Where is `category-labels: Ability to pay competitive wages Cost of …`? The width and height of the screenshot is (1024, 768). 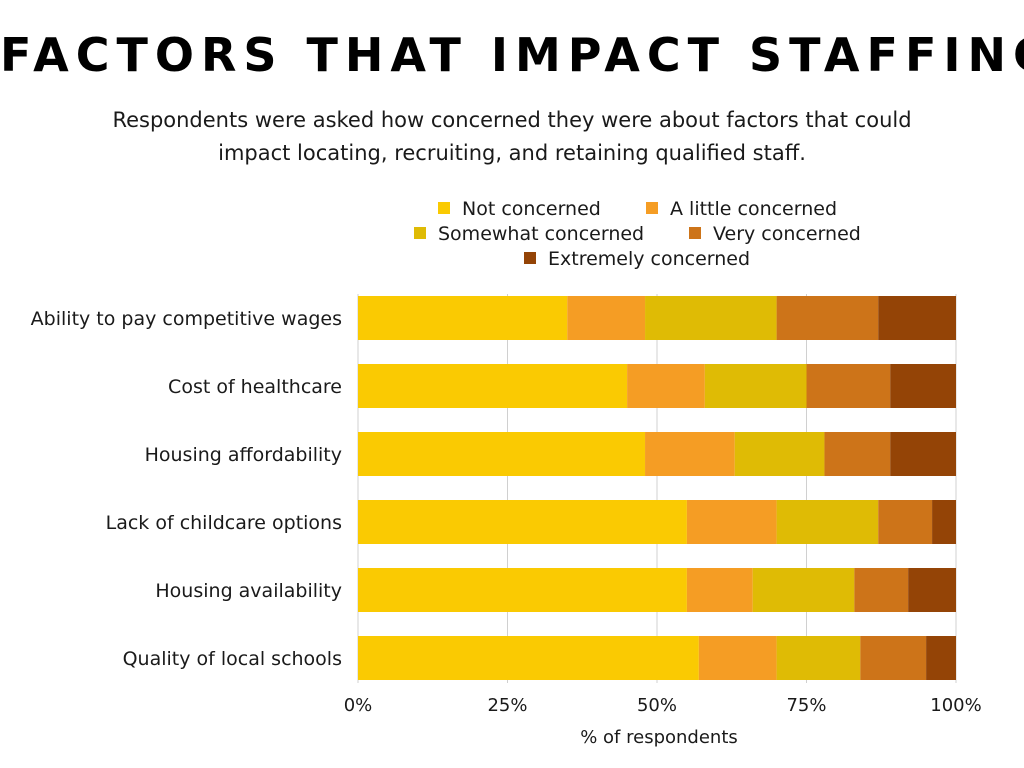 category-labels: Ability to pay competitive wages Cost of … is located at coordinates (186, 489).